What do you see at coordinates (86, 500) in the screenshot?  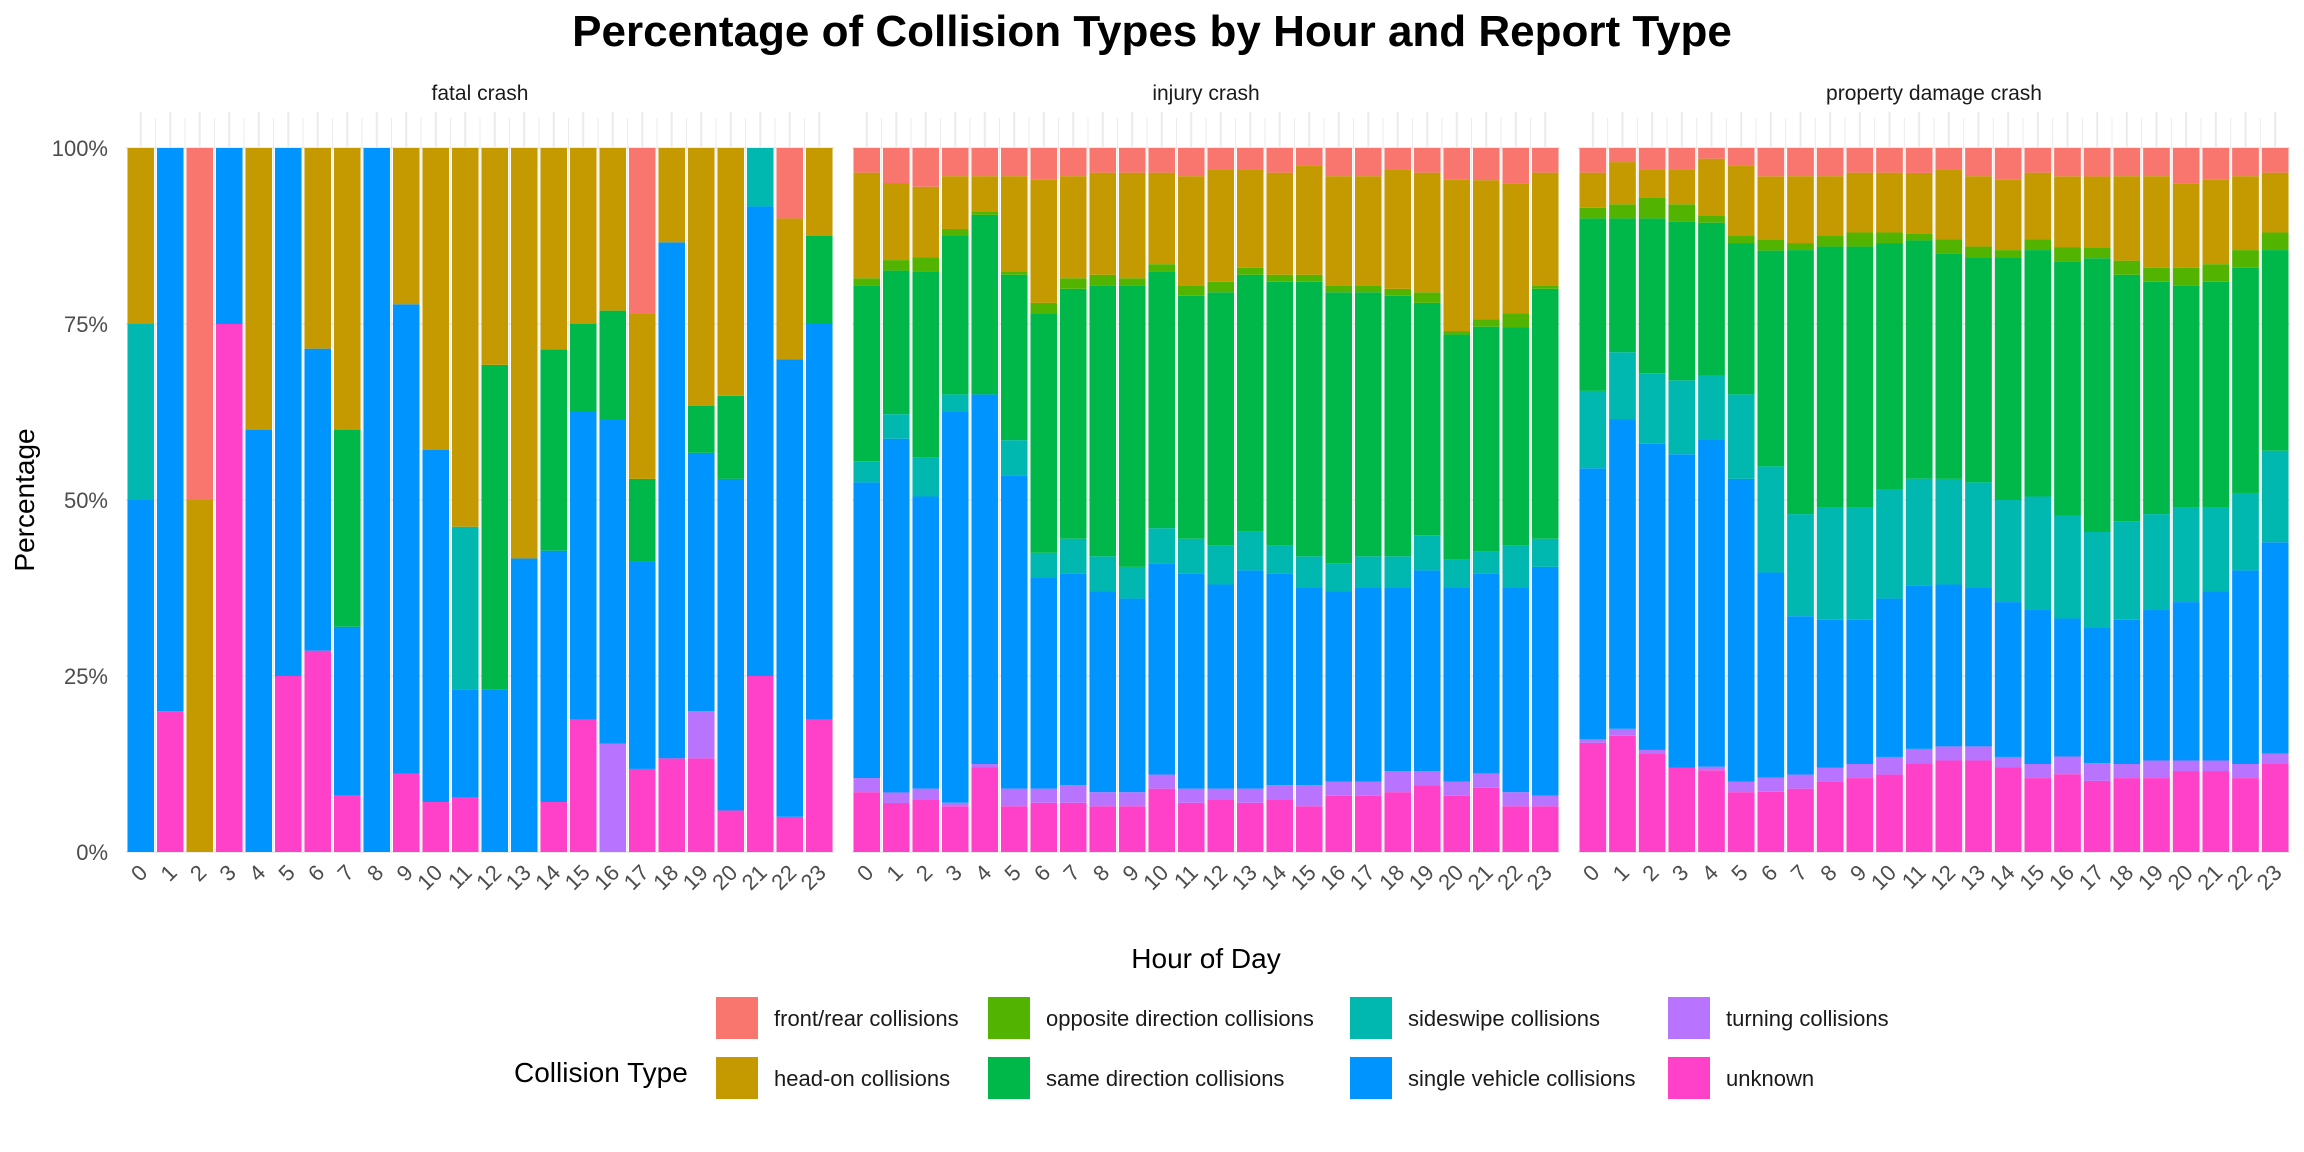 I see `y-tick-label: 50%` at bounding box center [86, 500].